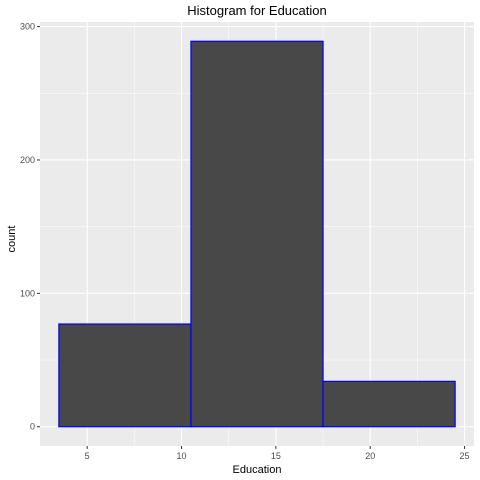 The height and width of the screenshot is (480, 480). What do you see at coordinates (182, 456) in the screenshot?
I see `x-tick-label: 10` at bounding box center [182, 456].